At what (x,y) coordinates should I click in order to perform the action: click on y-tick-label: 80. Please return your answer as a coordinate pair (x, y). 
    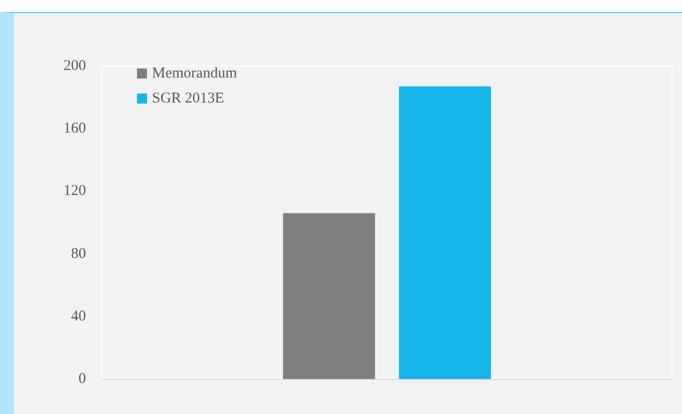
    Looking at the image, I should click on (78, 254).